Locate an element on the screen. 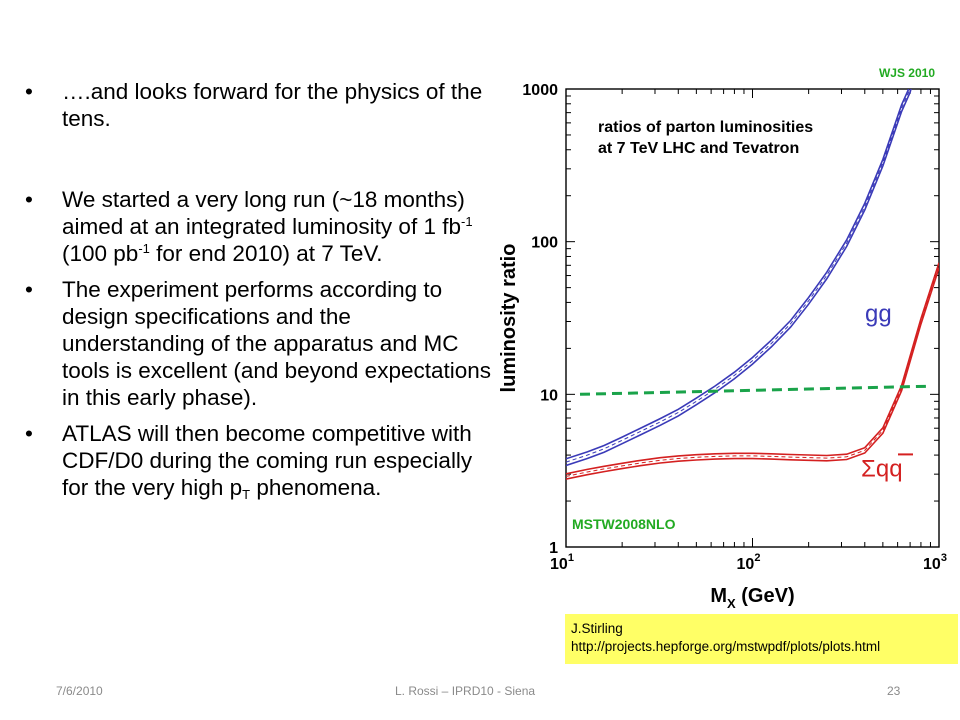 The width and height of the screenshot is (960, 720). y-tick-label: 1 is located at coordinates (553, 548).